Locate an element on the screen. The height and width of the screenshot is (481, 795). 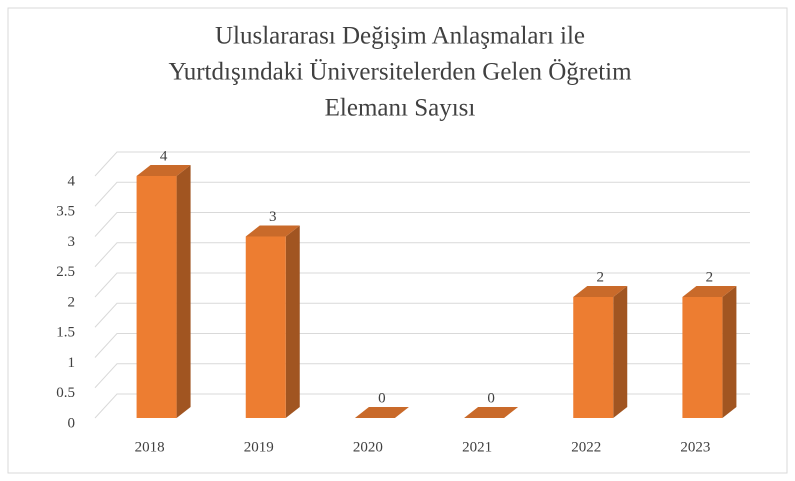
x-tick-label: 2022 is located at coordinates (586, 447).